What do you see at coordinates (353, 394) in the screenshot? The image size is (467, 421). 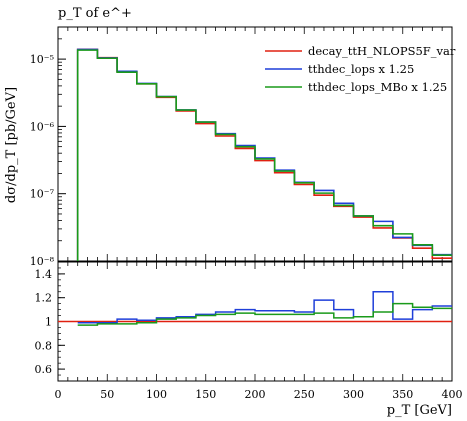 I see `xtick-label: 300` at bounding box center [353, 394].